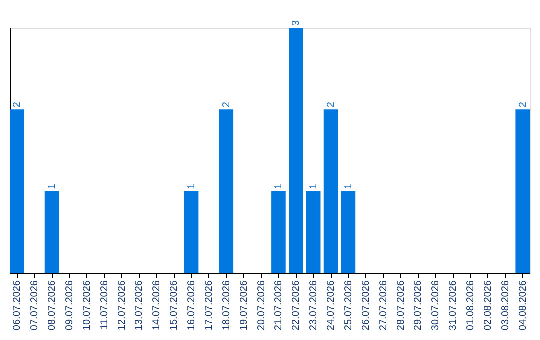 This screenshot has width=540, height=340. Describe the element at coordinates (140, 305) in the screenshot. I see `x-tick-label: 13.07.2026` at that location.